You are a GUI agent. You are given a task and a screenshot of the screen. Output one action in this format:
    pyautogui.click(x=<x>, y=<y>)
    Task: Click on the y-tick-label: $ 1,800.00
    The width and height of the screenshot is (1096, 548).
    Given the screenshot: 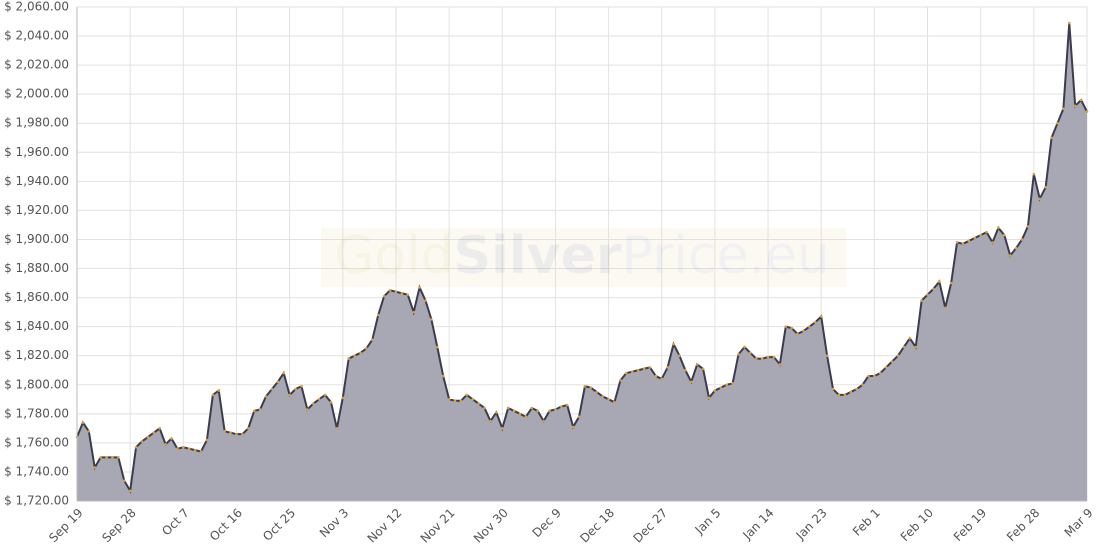 What is the action you would take?
    pyautogui.click(x=36, y=384)
    